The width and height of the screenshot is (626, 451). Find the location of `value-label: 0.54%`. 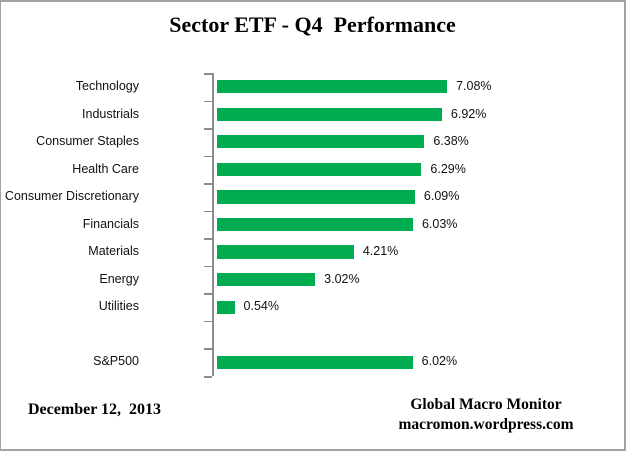

value-label: 0.54% is located at coordinates (261, 306).